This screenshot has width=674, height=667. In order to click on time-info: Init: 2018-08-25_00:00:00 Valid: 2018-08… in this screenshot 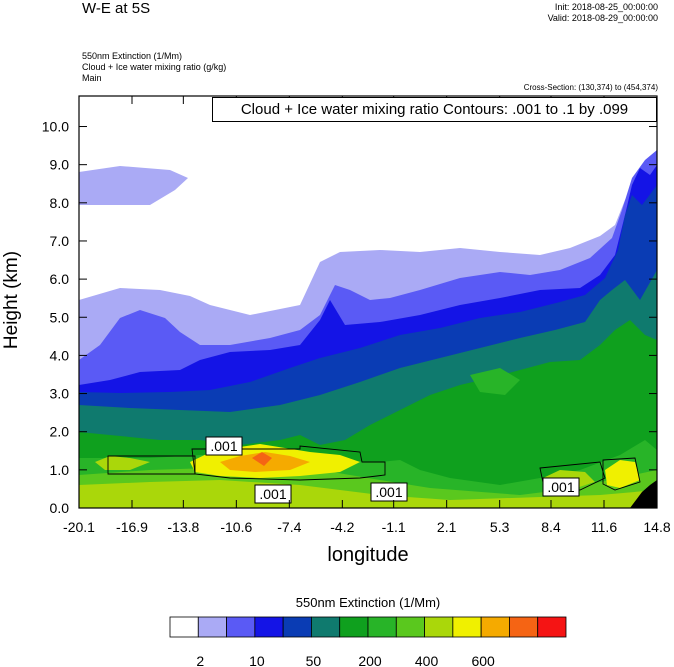, I will do `click(603, 13)`.